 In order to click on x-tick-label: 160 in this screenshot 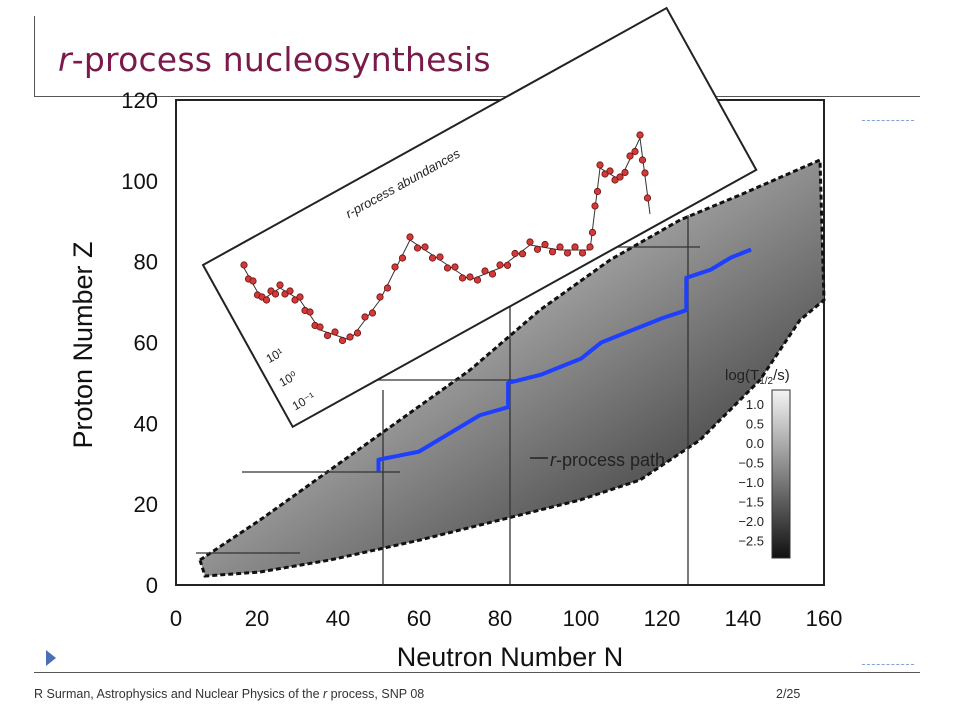, I will do `click(824, 618)`.